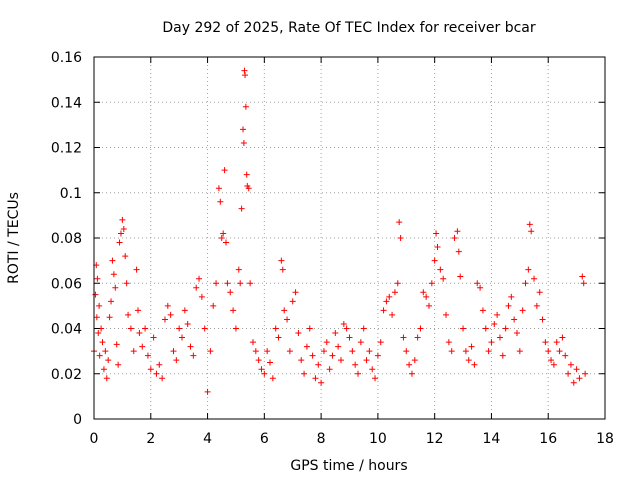 This screenshot has width=640, height=480. I want to click on y-tick-label: 0, so click(77, 420).